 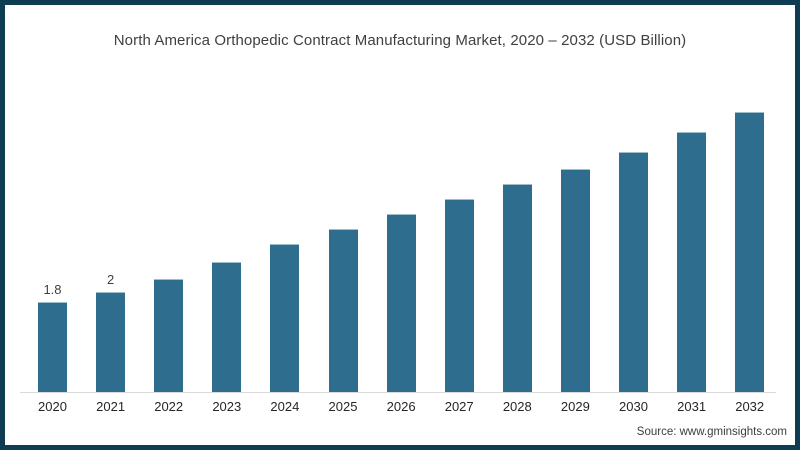 What do you see at coordinates (517, 288) in the screenshot?
I see `bar-2028` at bounding box center [517, 288].